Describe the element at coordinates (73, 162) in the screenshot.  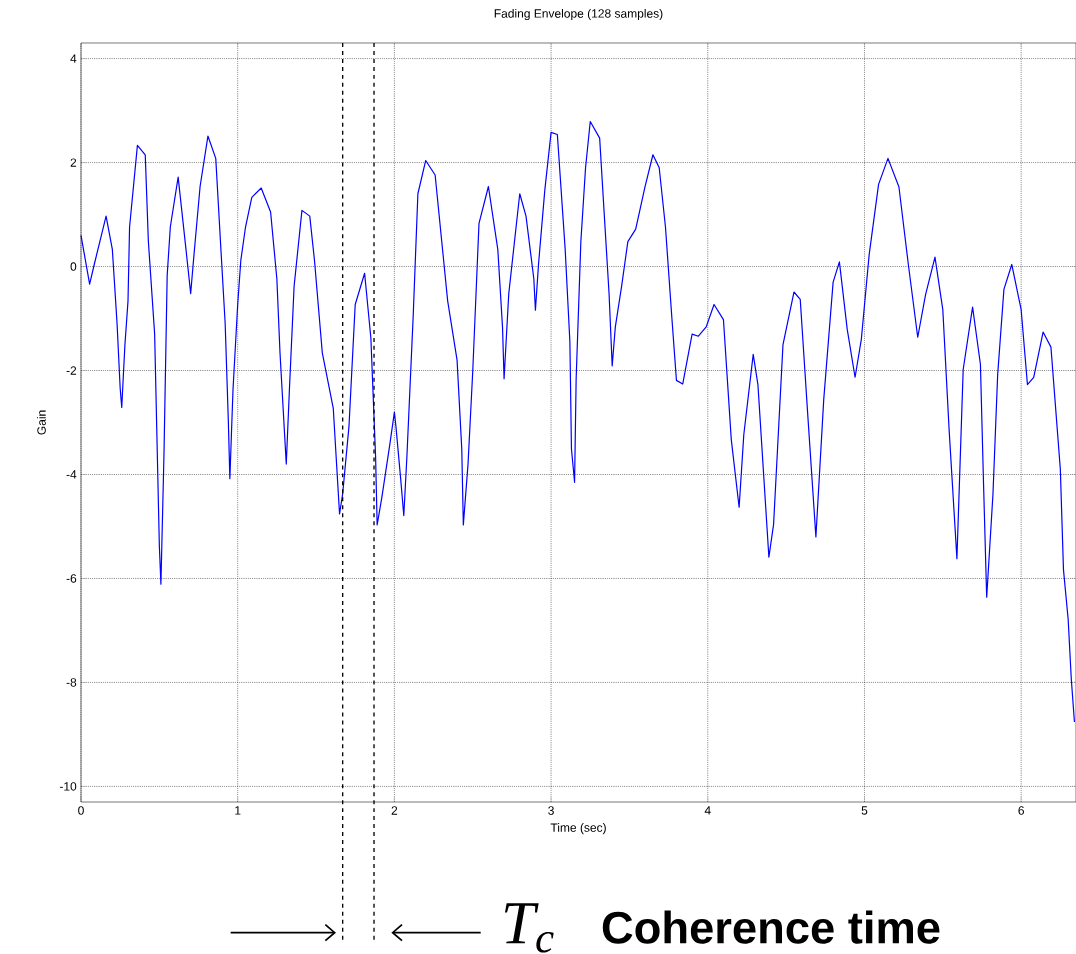
I see `y-tick-label: 2` at that location.